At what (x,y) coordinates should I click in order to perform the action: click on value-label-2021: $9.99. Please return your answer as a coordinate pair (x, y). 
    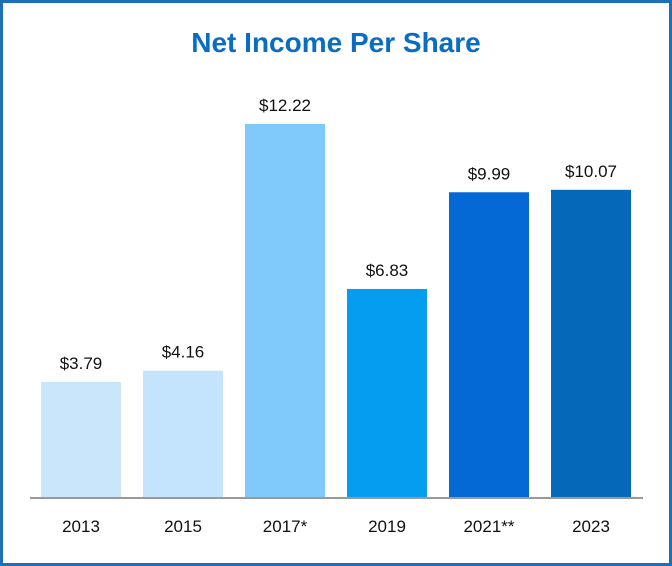
    Looking at the image, I should click on (489, 173).